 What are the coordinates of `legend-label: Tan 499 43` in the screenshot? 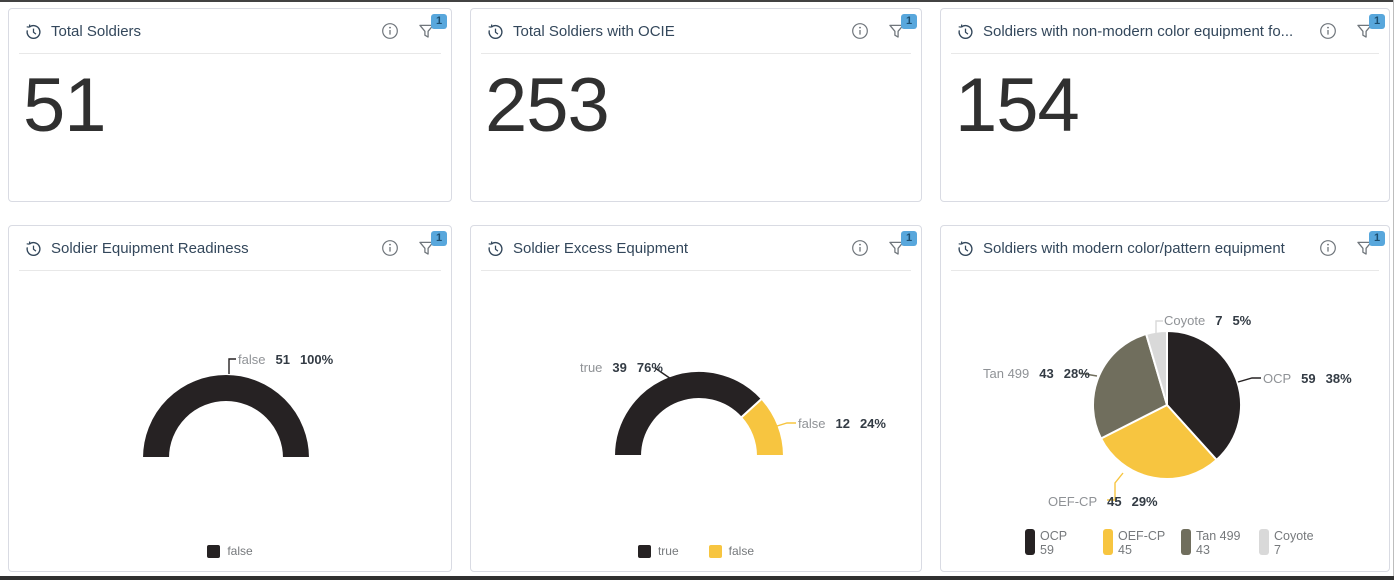 It's located at (1218, 543).